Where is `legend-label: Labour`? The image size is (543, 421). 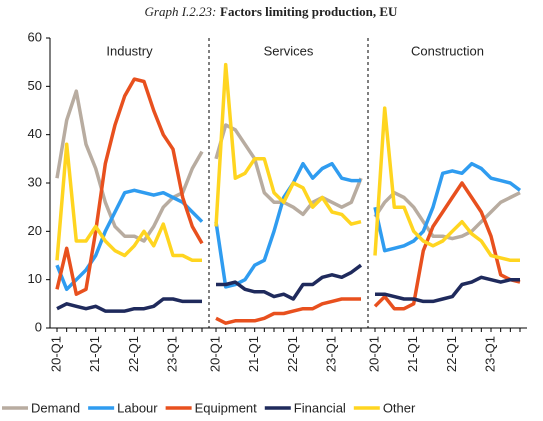
legend-label: Labour is located at coordinates (137, 407).